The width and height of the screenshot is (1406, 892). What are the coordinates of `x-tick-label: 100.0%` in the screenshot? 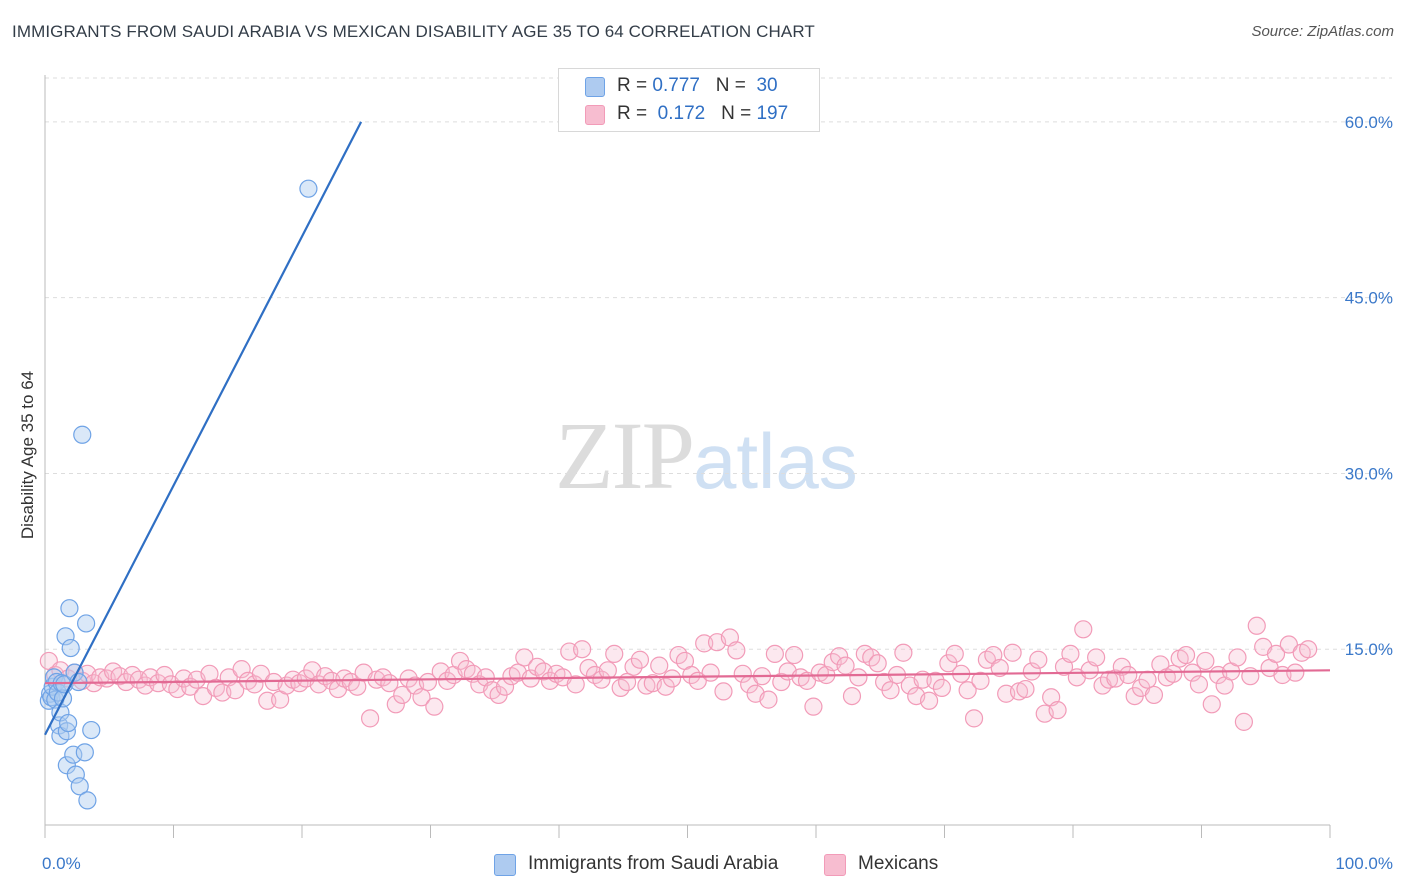 It's located at (1364, 863).